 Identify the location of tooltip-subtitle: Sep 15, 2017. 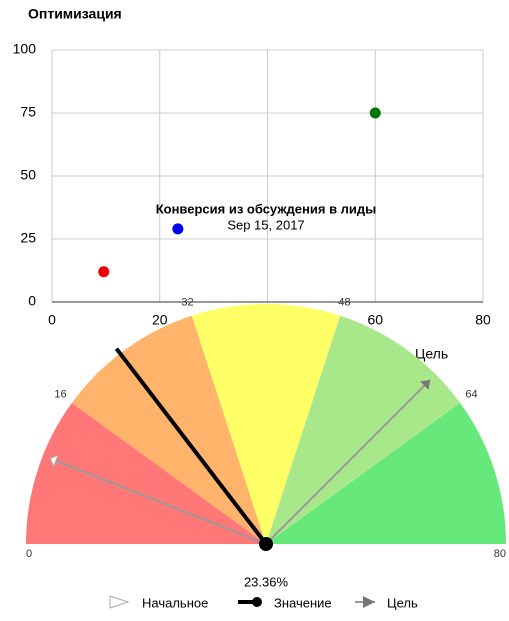
(265, 224).